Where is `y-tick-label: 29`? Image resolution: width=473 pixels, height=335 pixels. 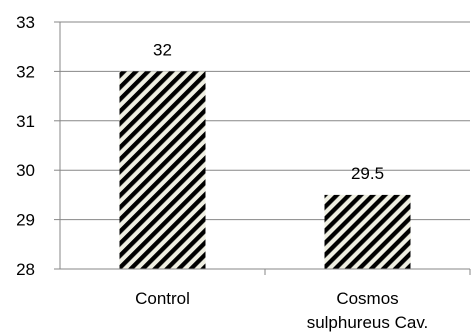
y-tick-label: 29 is located at coordinates (25, 220).